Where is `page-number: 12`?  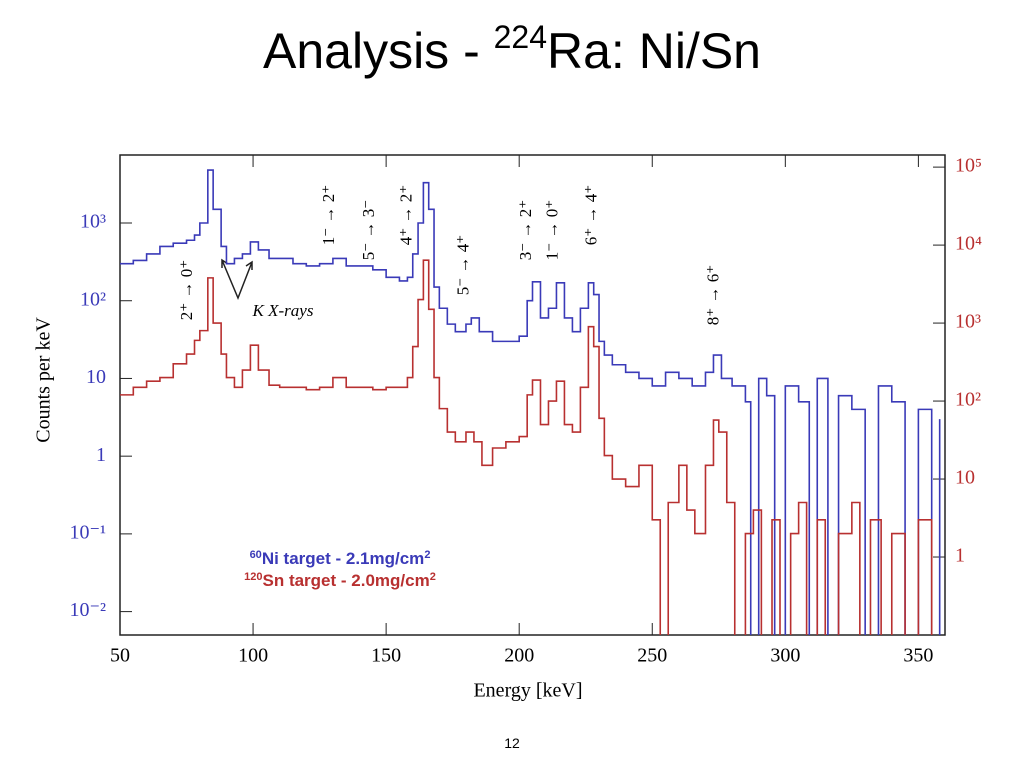
page-number: 12 is located at coordinates (512, 743).